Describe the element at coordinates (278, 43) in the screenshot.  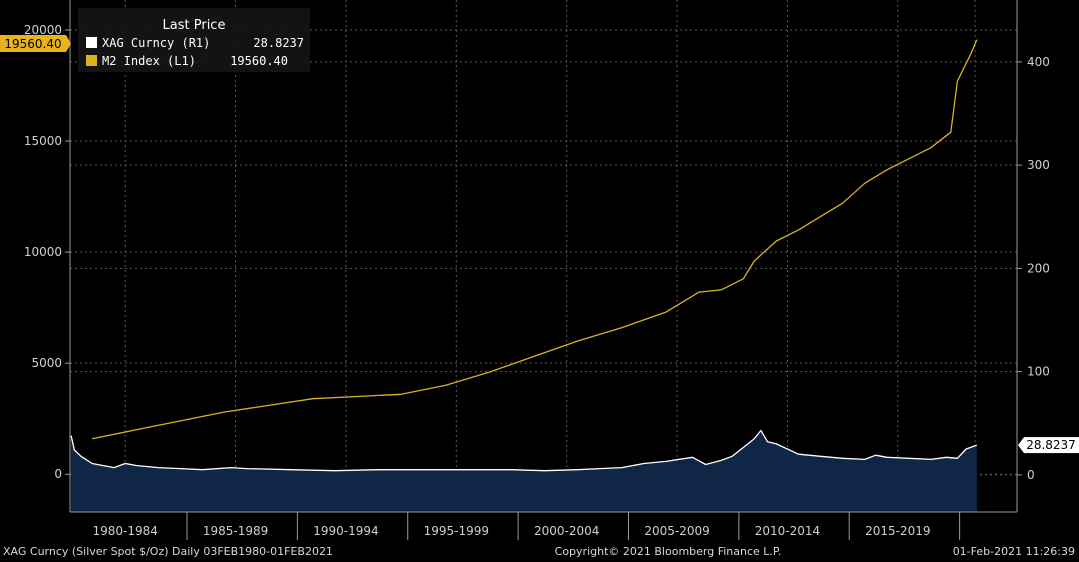
I see `legend-value-silver: 28.8237` at that location.